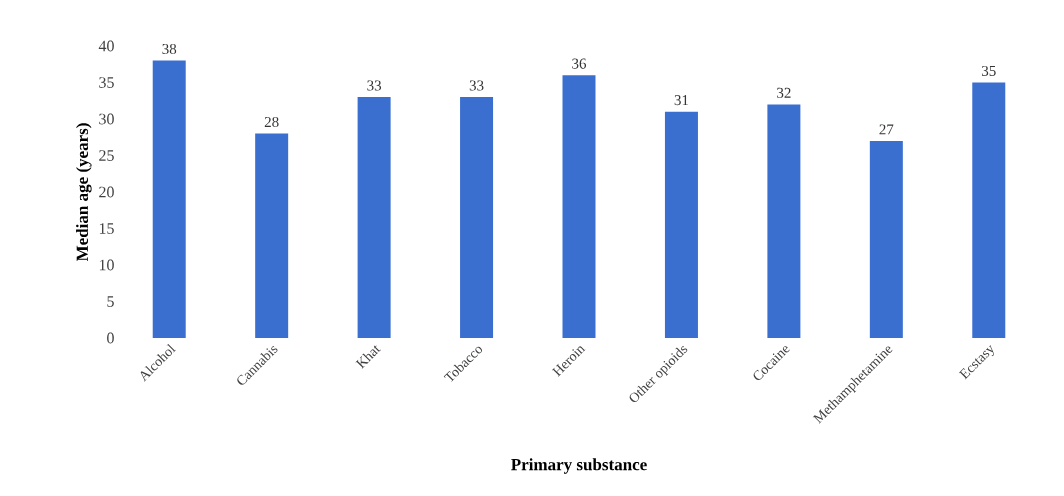 This screenshot has height=496, width=1064. Describe the element at coordinates (271, 122) in the screenshot. I see `data-label: 28` at that location.